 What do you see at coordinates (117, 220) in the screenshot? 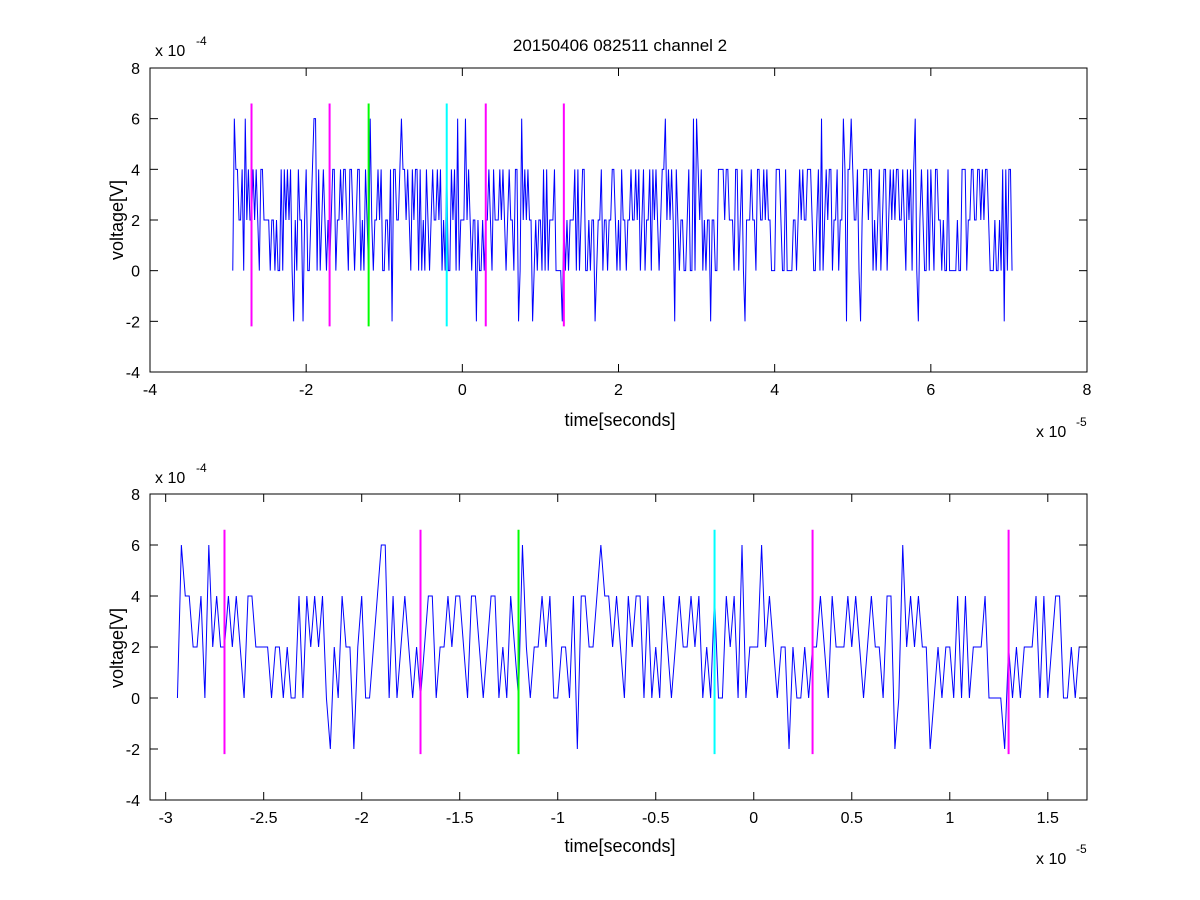
I see `top-plot-y-axis-label: voltage[V]` at bounding box center [117, 220].